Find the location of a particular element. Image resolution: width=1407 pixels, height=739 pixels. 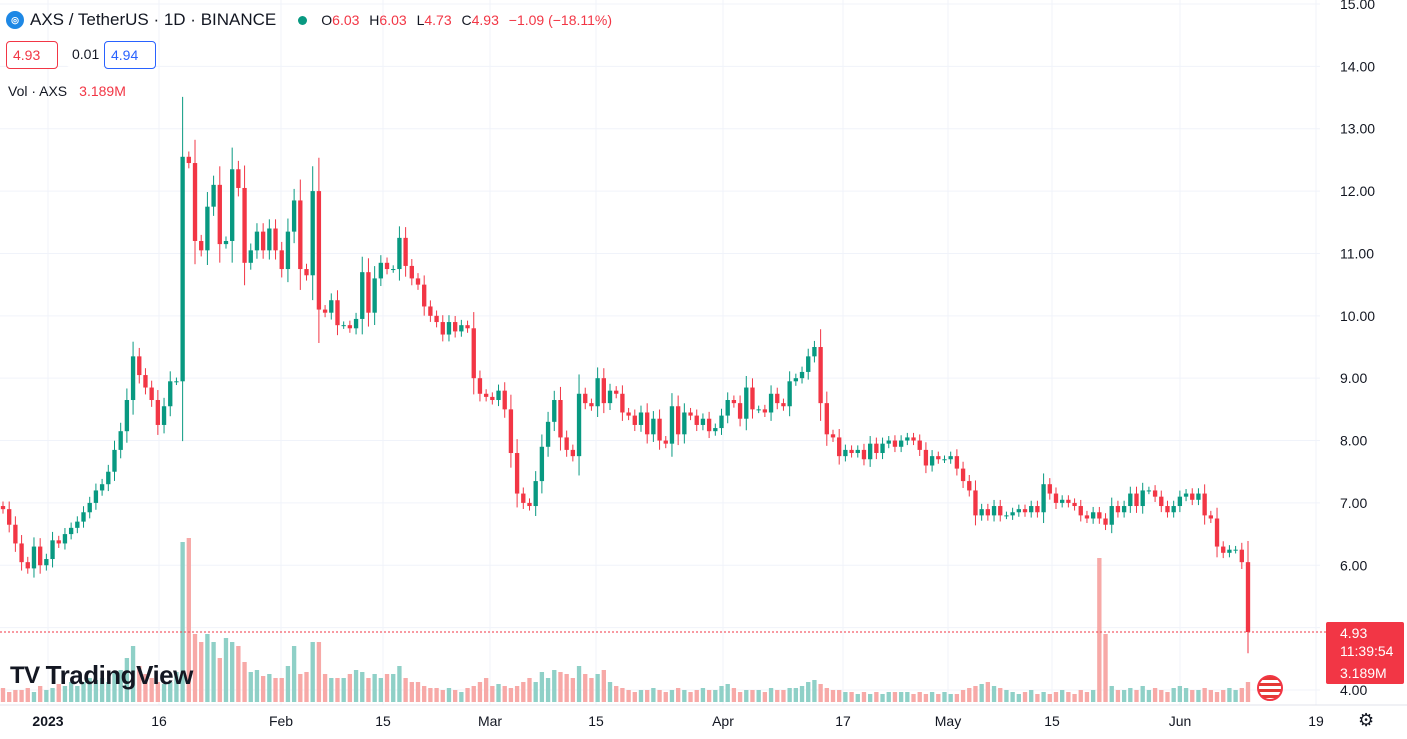

sell-price-button: 4.93 is located at coordinates (32, 55).